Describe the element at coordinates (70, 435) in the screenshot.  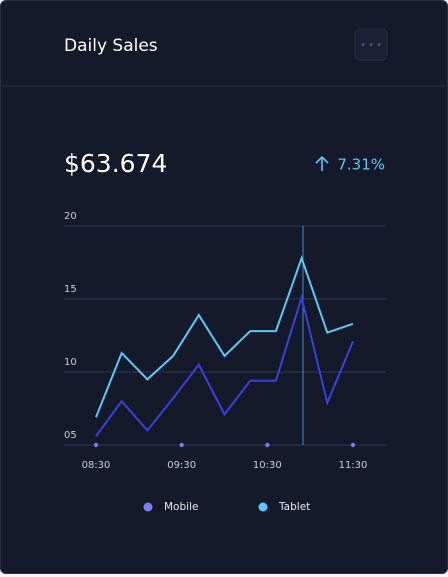
I see `y-tick-label: 05` at that location.